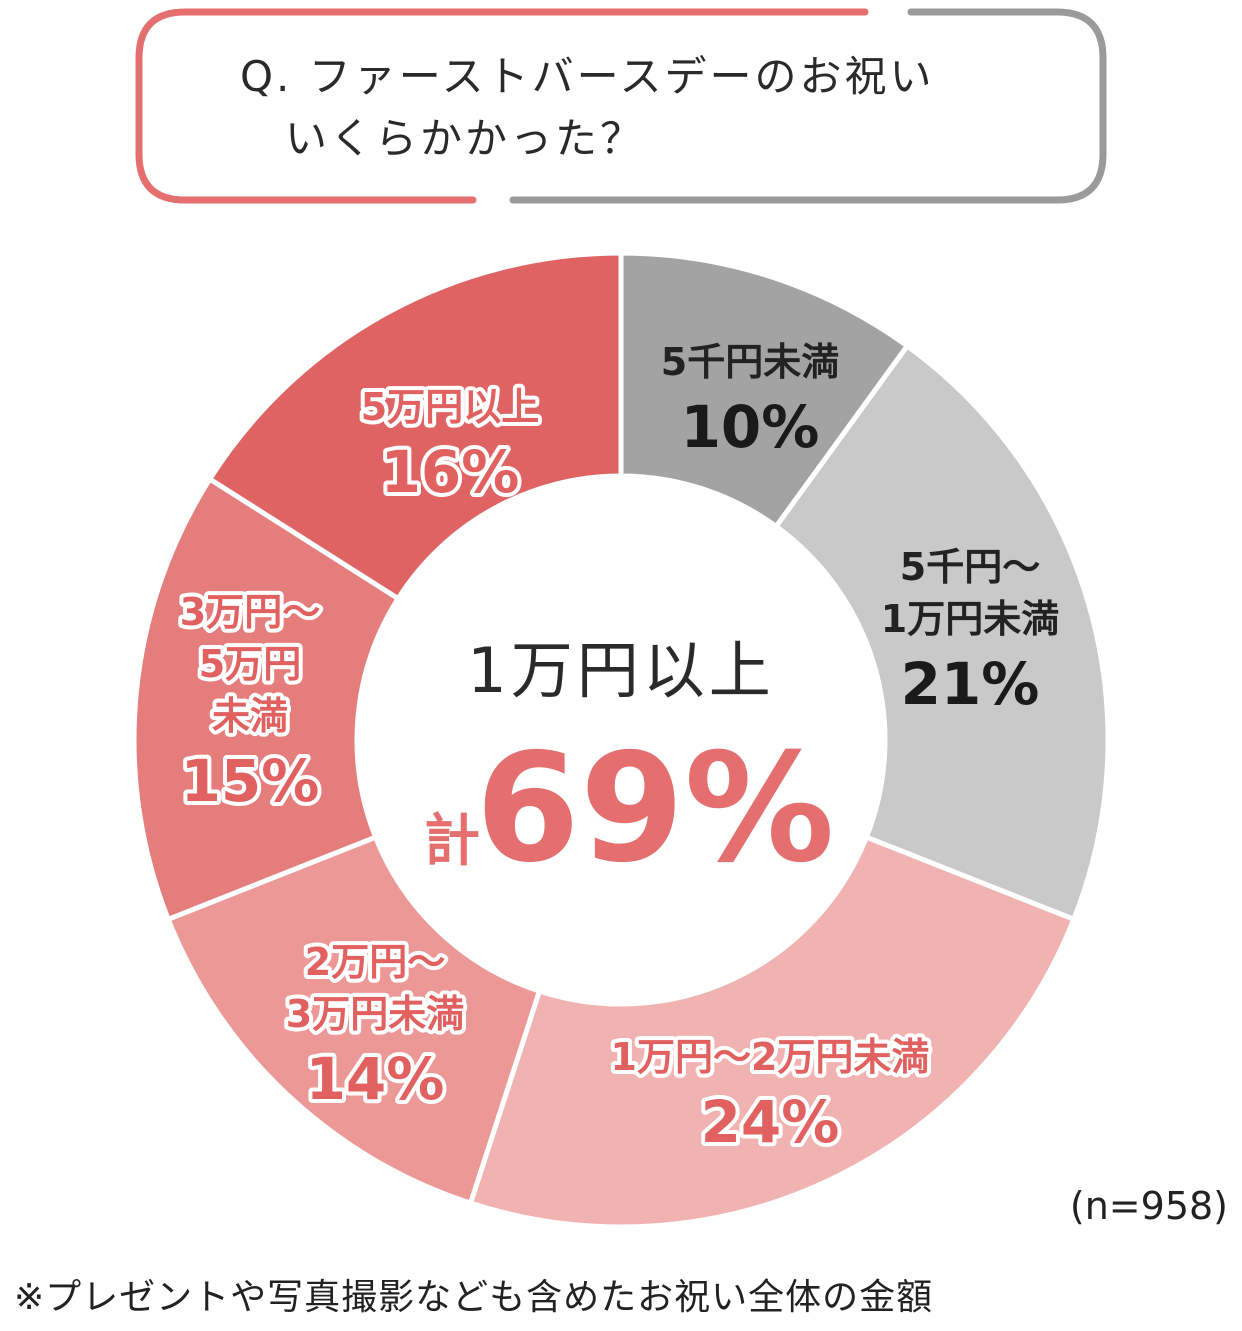 The image size is (1242, 1331). I want to click on slice-value: 16%, so click(450, 472).